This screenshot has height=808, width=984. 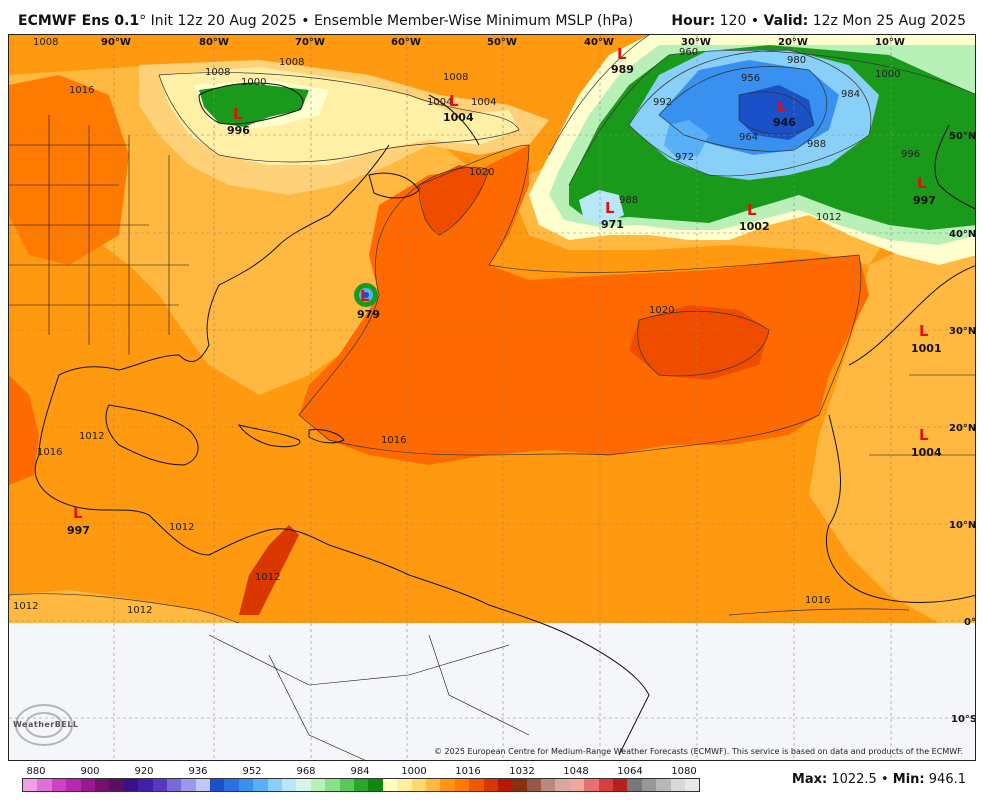 I want to click on low-pressure-value: 996, so click(x=238, y=130).